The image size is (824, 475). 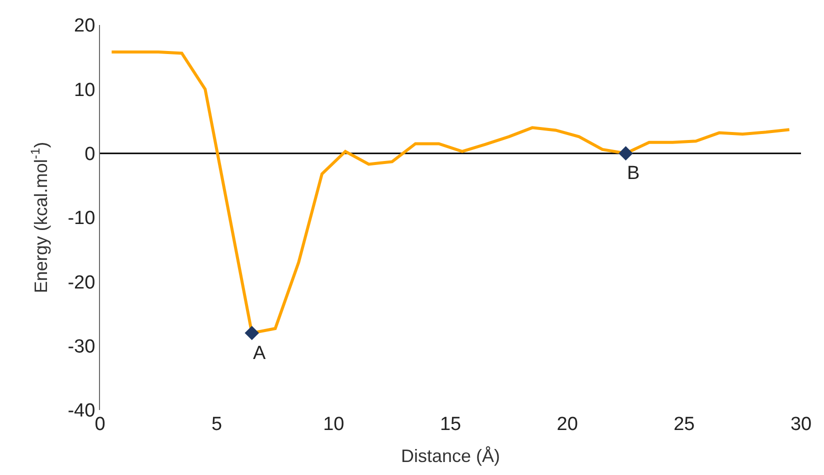 I want to click on y-tick-label: 0, so click(x=90, y=154).